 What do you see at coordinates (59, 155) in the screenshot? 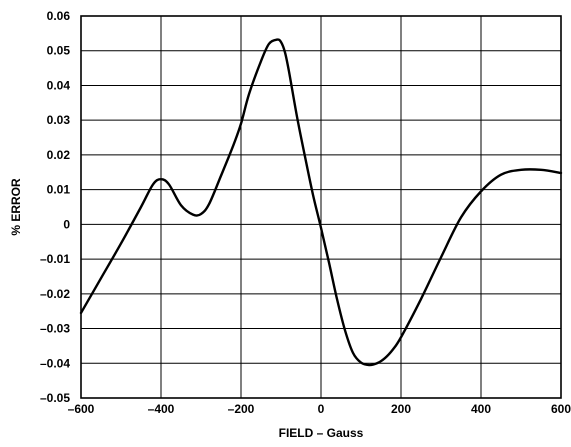
I see `y-tick-label: 0.02` at bounding box center [59, 155].